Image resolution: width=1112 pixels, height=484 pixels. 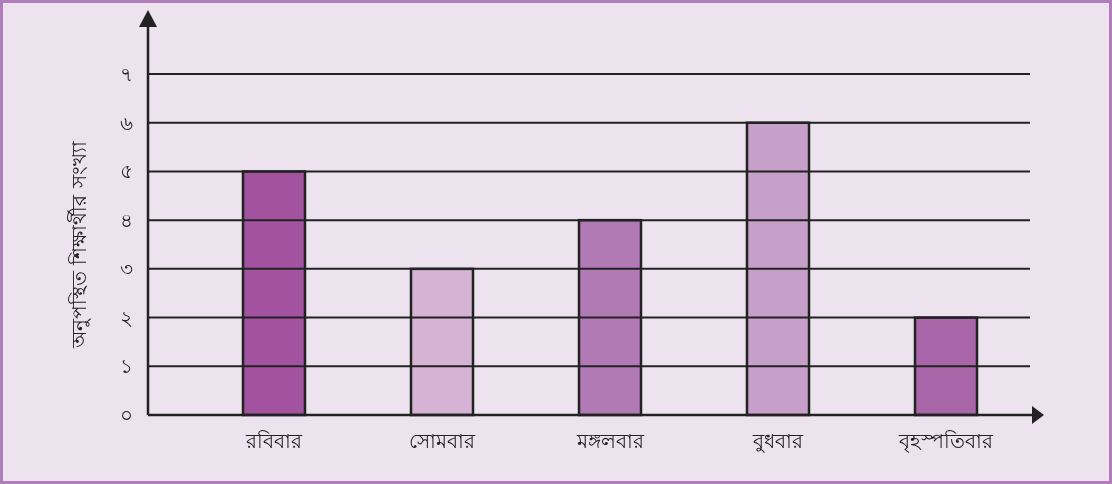 I want to click on ytick: ৬, so click(x=126, y=122).